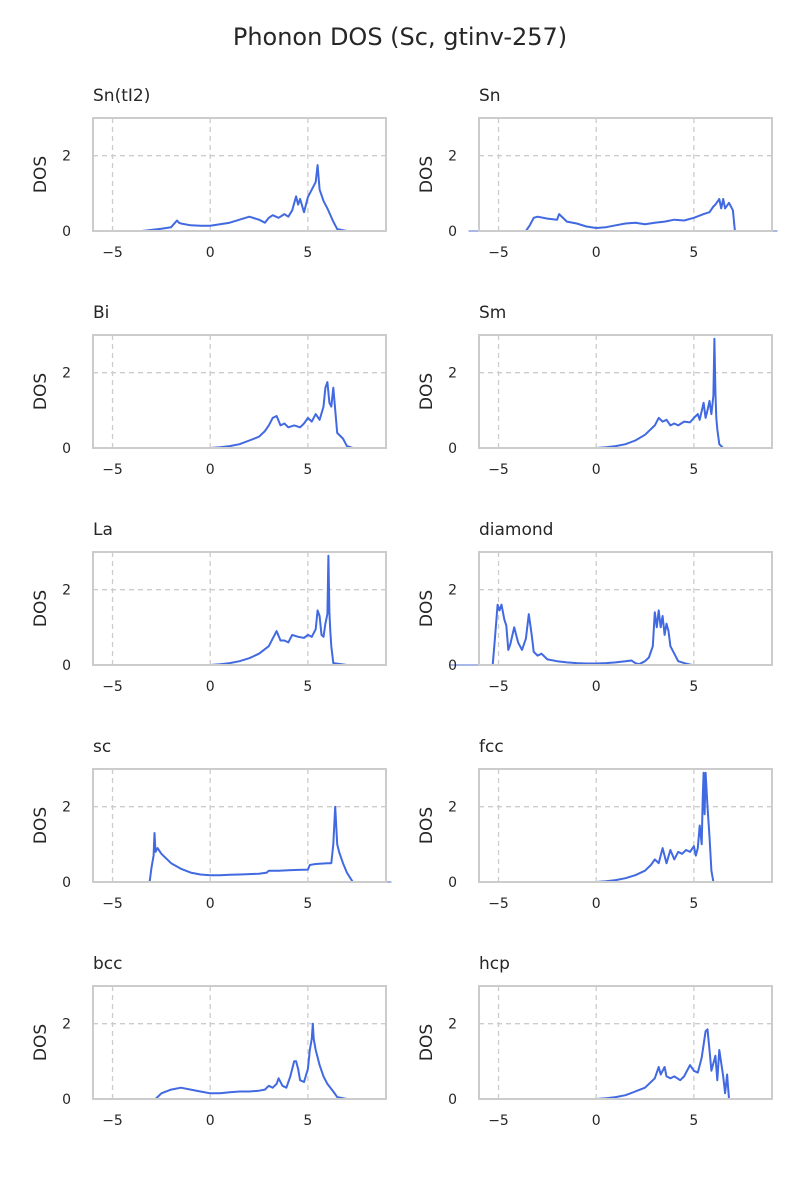 This screenshot has width=800, height=1200. What do you see at coordinates (516, 530) in the screenshot?
I see `panel-title: diamond` at bounding box center [516, 530].